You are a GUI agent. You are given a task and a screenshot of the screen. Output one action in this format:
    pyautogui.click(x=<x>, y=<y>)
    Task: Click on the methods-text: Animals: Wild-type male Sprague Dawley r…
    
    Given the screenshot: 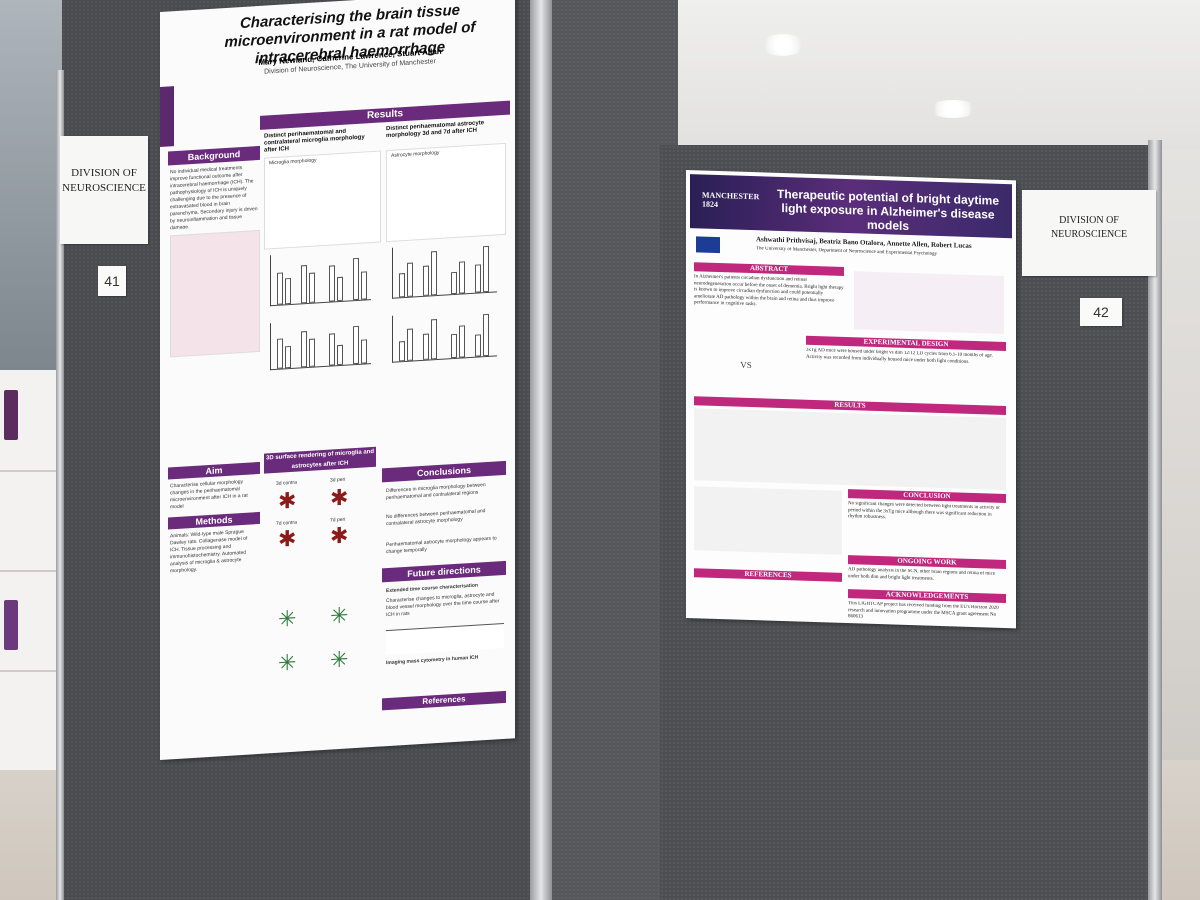 What is the action you would take?
    pyautogui.click(x=209, y=551)
    